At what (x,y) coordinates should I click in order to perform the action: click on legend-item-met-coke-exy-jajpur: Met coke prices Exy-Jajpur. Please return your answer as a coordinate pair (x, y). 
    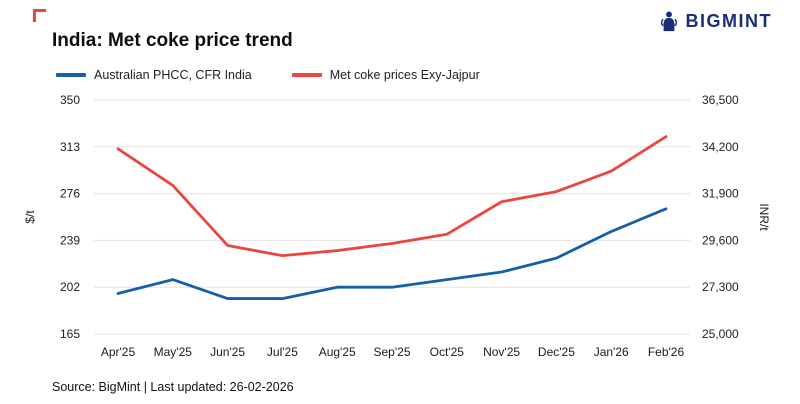
    Looking at the image, I should click on (385, 75).